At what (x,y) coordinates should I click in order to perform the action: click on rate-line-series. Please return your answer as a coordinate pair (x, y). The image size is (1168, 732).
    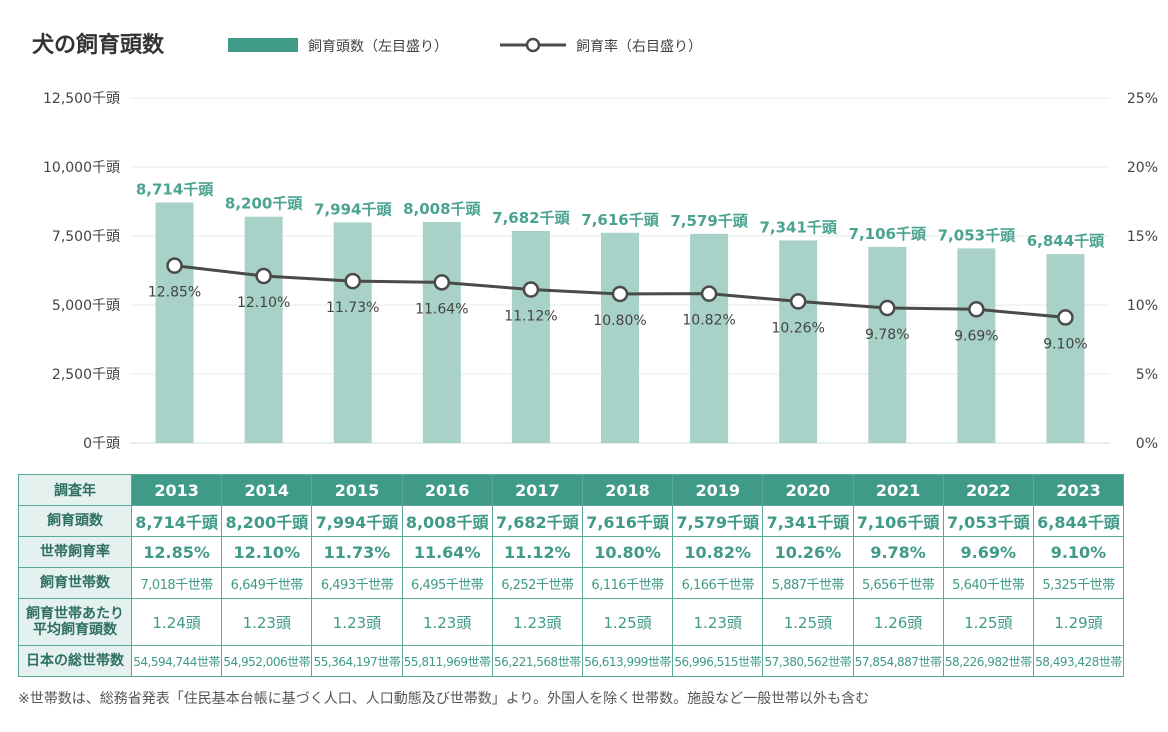
    Looking at the image, I should click on (620, 291).